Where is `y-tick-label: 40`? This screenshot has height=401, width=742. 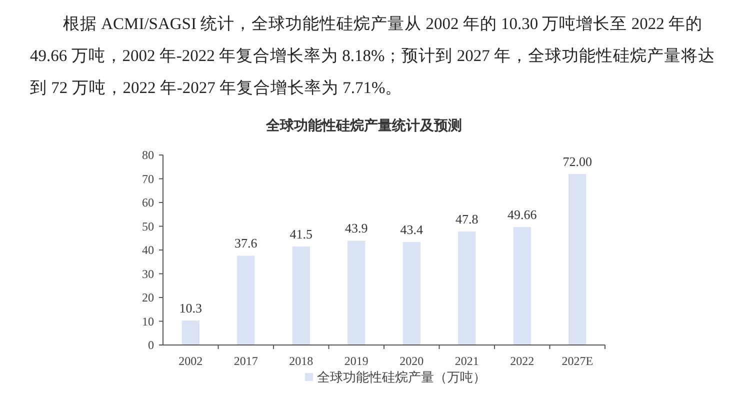 y-tick-label: 40 is located at coordinates (148, 250).